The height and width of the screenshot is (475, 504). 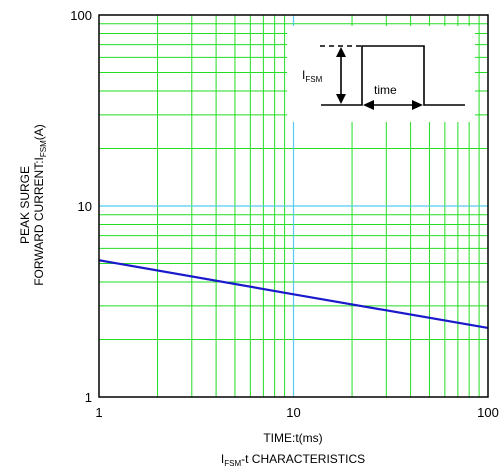 What do you see at coordinates (293, 460) in the screenshot?
I see `chart-caption: IFSM-t CHARACTERISTICS` at bounding box center [293, 460].